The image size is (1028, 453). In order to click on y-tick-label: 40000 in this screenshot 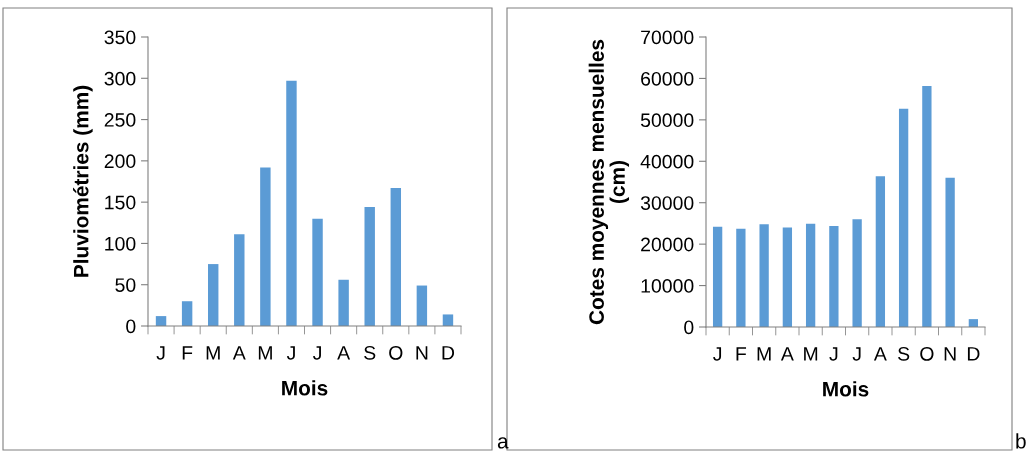, I will do `click(667, 161)`.